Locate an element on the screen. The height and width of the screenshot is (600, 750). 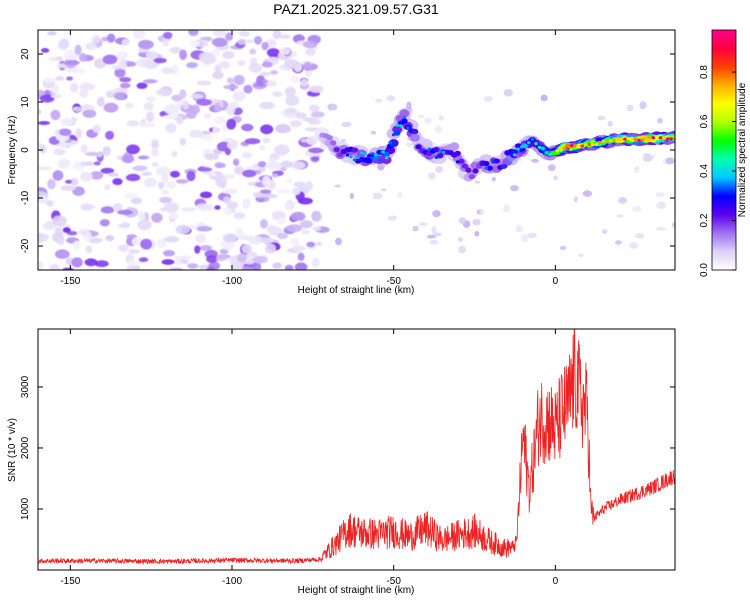
spectrogram-y-label: Frequency (Hz) is located at coordinates (12, 150).